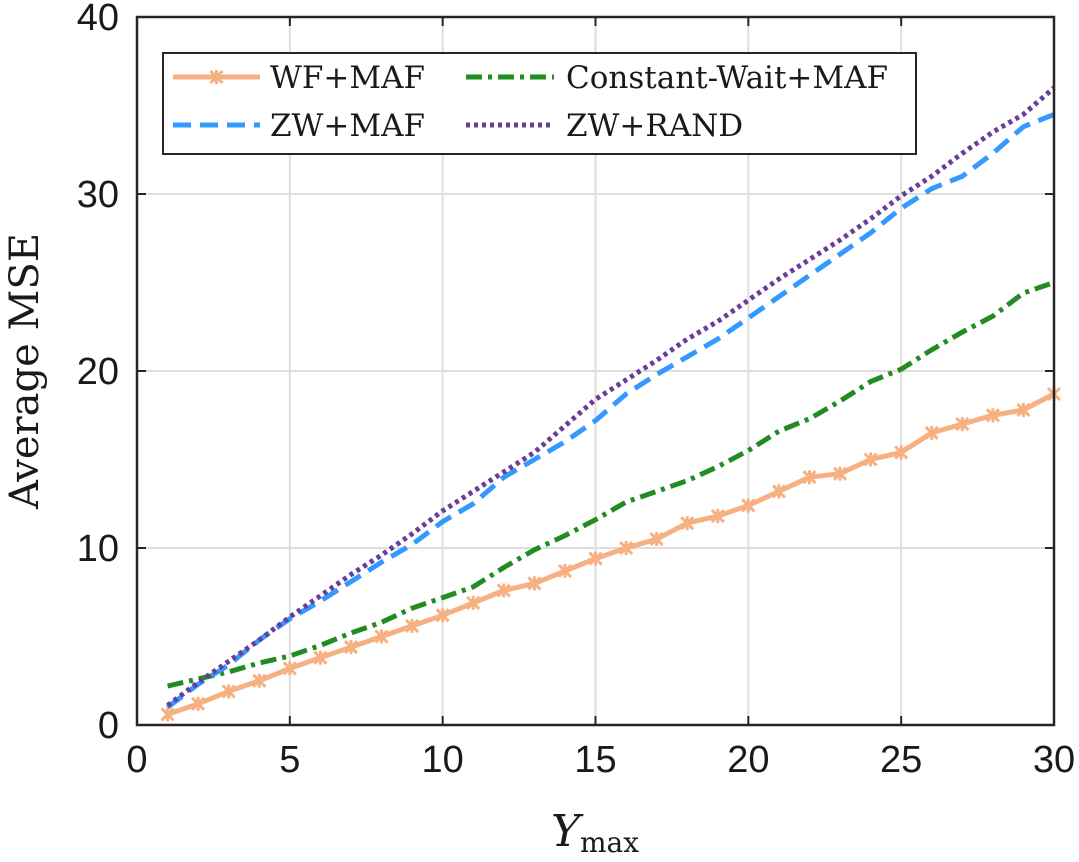  What do you see at coordinates (654, 126) in the screenshot?
I see `legend-label-zw-rand: ZW+RAND` at bounding box center [654, 126].